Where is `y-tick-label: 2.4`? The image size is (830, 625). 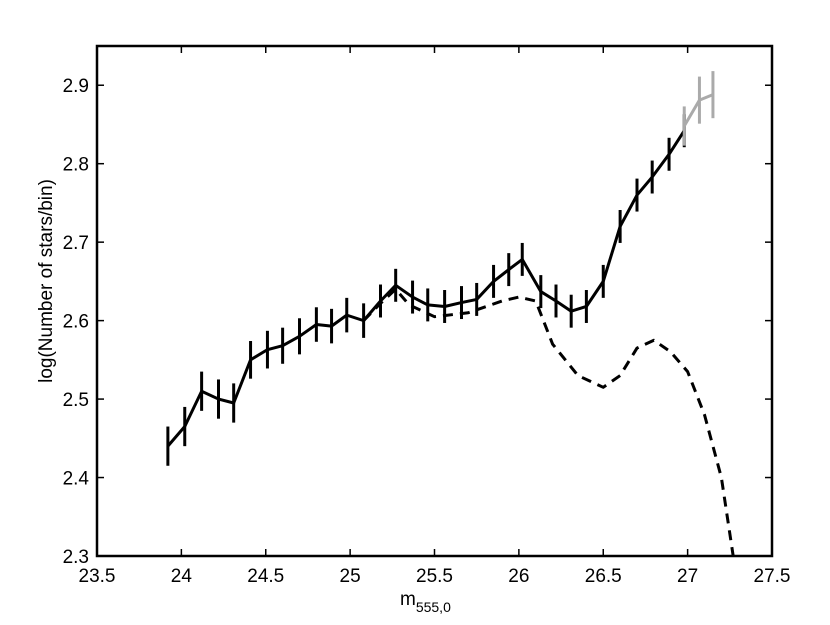 y-tick-label: 2.4 is located at coordinates (76, 479).